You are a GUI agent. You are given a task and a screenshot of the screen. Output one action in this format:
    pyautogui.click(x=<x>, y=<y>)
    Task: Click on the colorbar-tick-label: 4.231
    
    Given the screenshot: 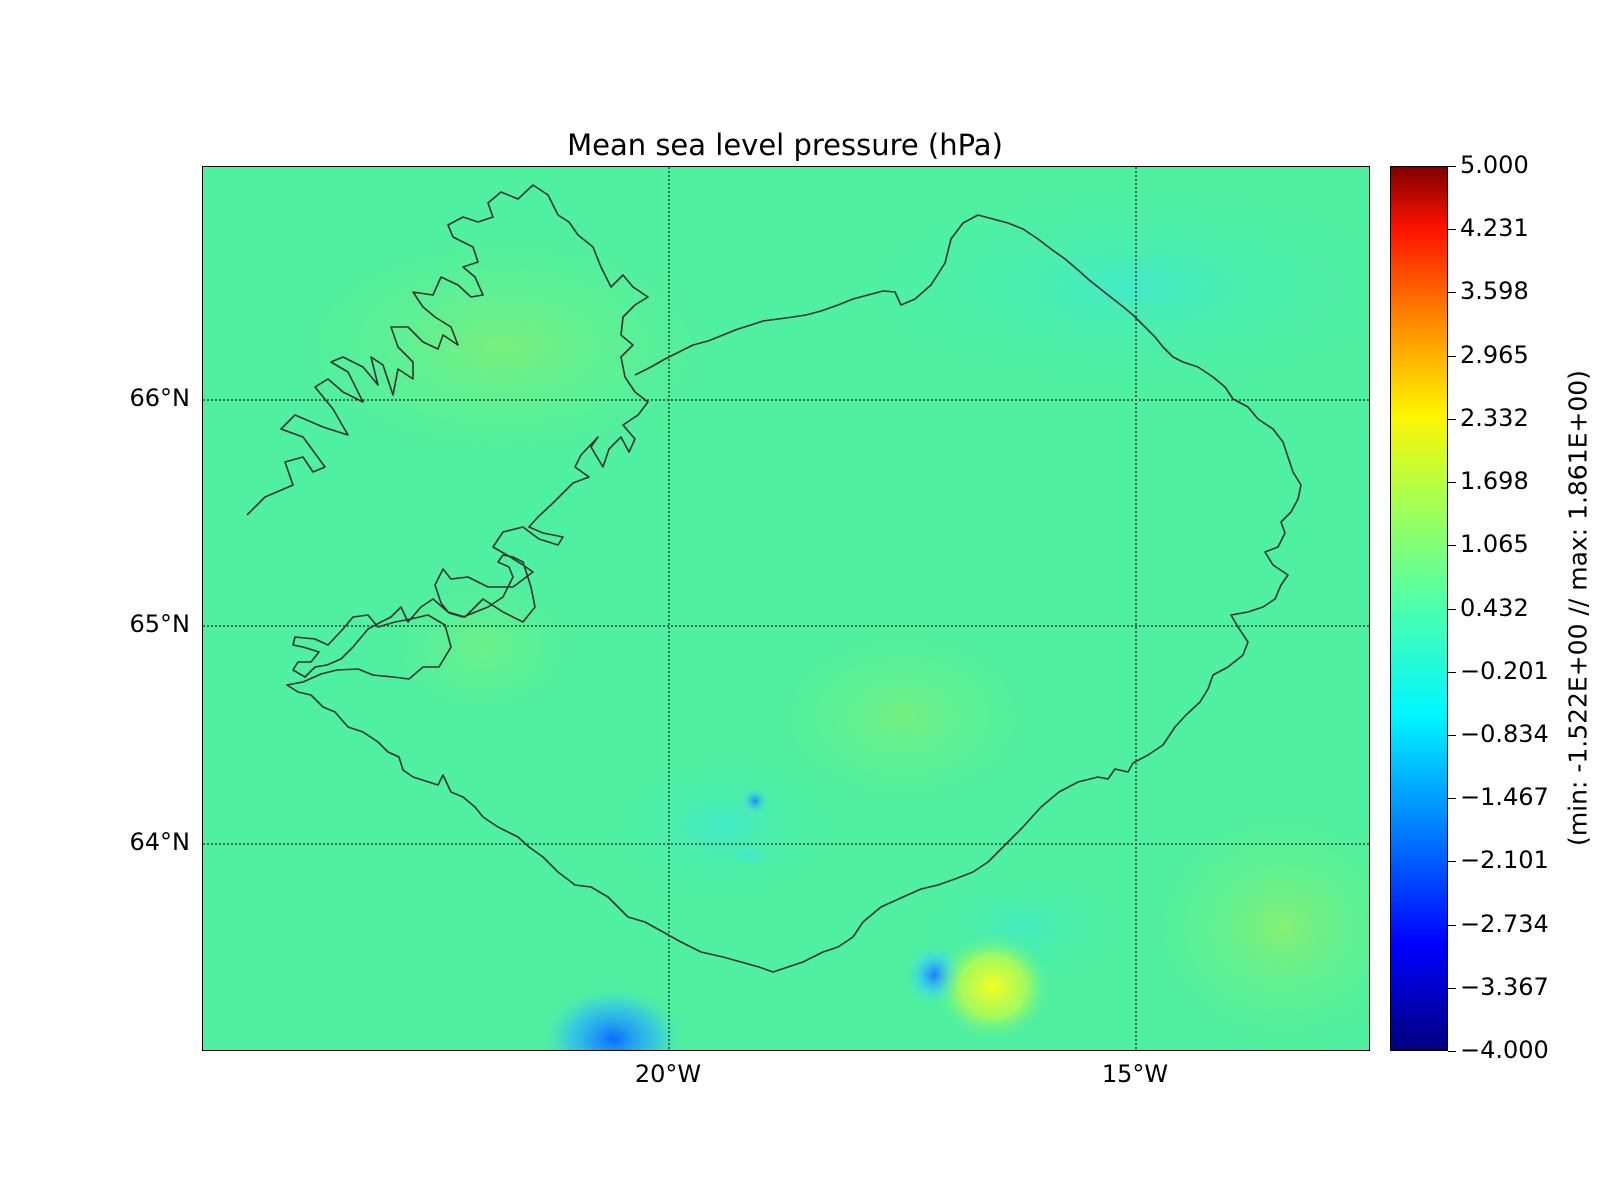 What is the action you would take?
    pyautogui.click(x=1494, y=228)
    